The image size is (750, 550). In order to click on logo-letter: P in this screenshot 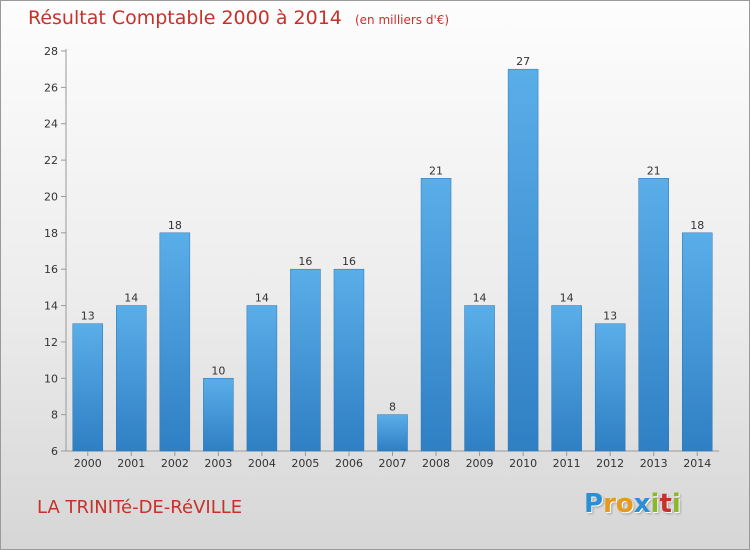, I will do `click(594, 504)`.